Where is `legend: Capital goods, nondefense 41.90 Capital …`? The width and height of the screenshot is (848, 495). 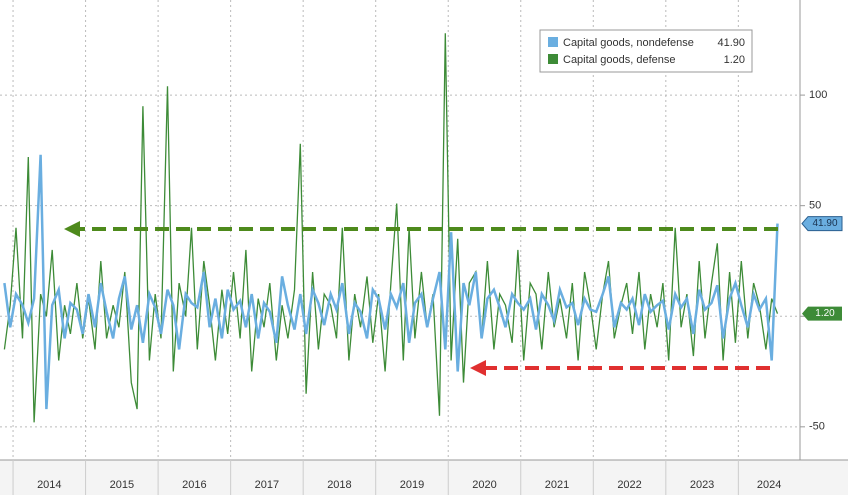
legend: Capital goods, nondefense 41.90 Capital … is located at coordinates (646, 51).